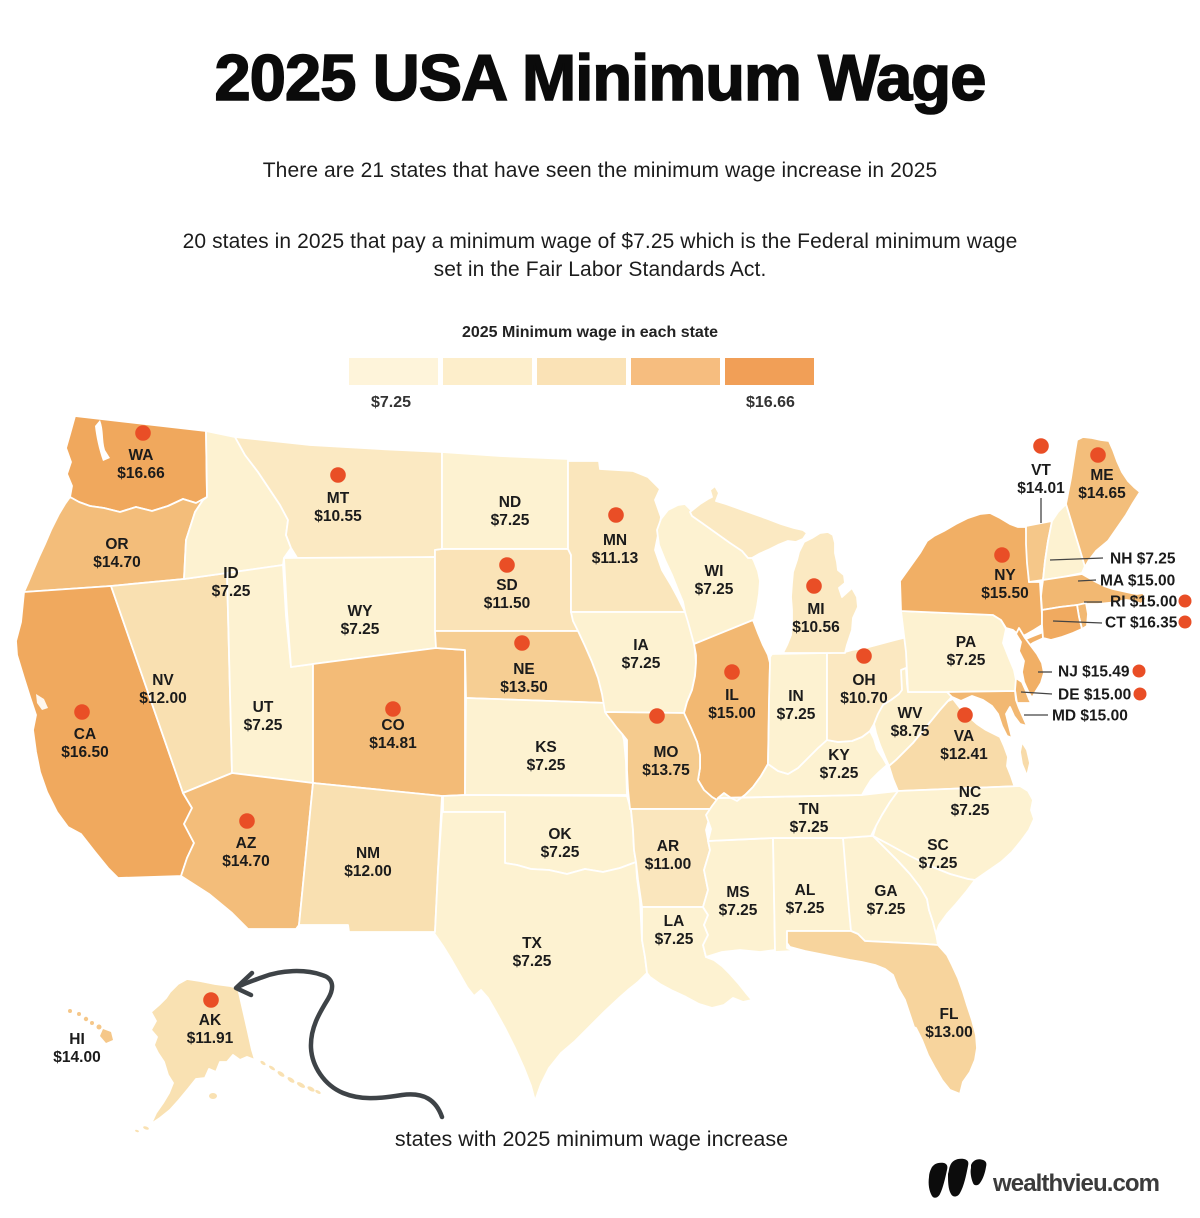 The height and width of the screenshot is (1218, 1200). I want to click on svg-text: $11.13, so click(615, 558).